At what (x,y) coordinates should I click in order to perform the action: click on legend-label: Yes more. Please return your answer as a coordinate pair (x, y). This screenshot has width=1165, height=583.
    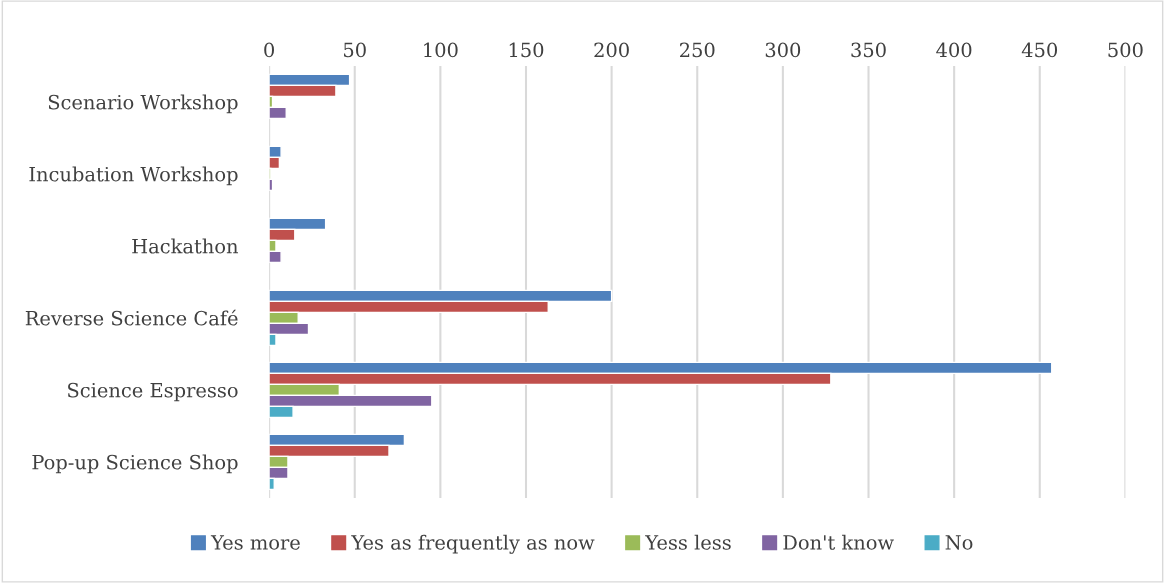
    Looking at the image, I should click on (255, 542).